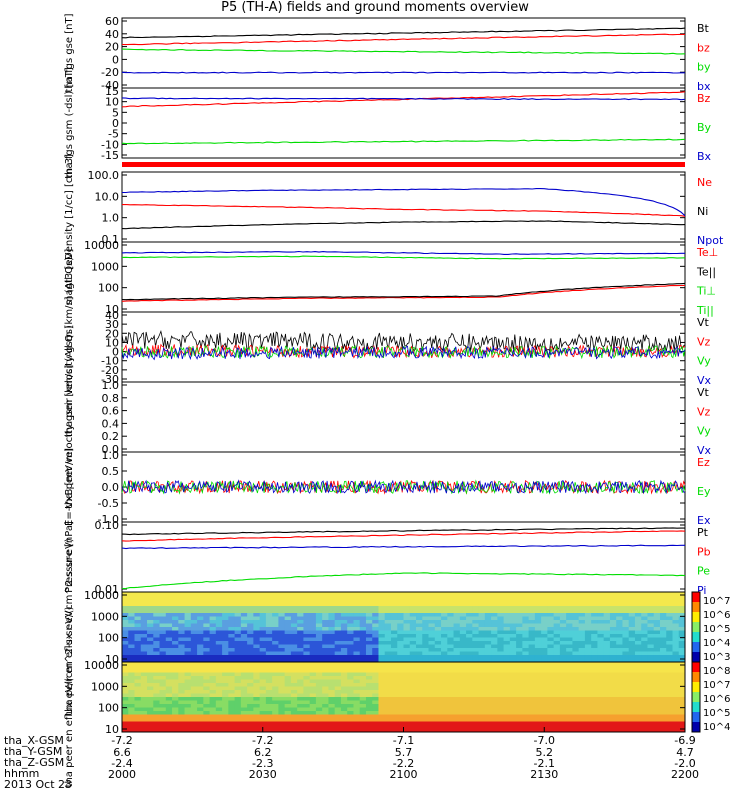 This screenshot has width=750, height=800. Describe the element at coordinates (403, 33) in the screenshot. I see `fgs-gse-series-bt` at that location.